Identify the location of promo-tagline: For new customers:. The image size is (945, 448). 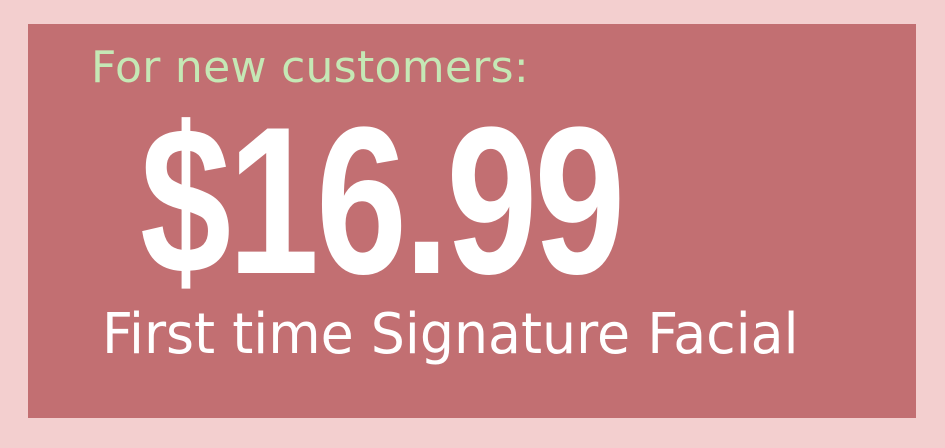
(310, 67).